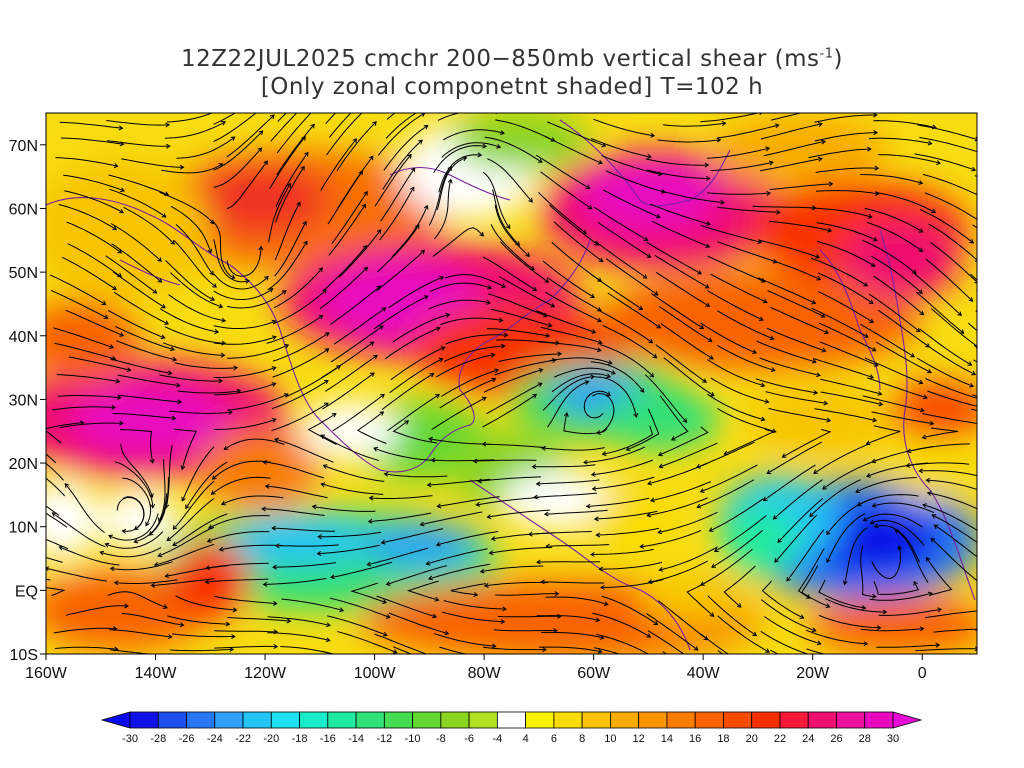  What do you see at coordinates (610, 739) in the screenshot?
I see `colorbar-label: 10` at bounding box center [610, 739].